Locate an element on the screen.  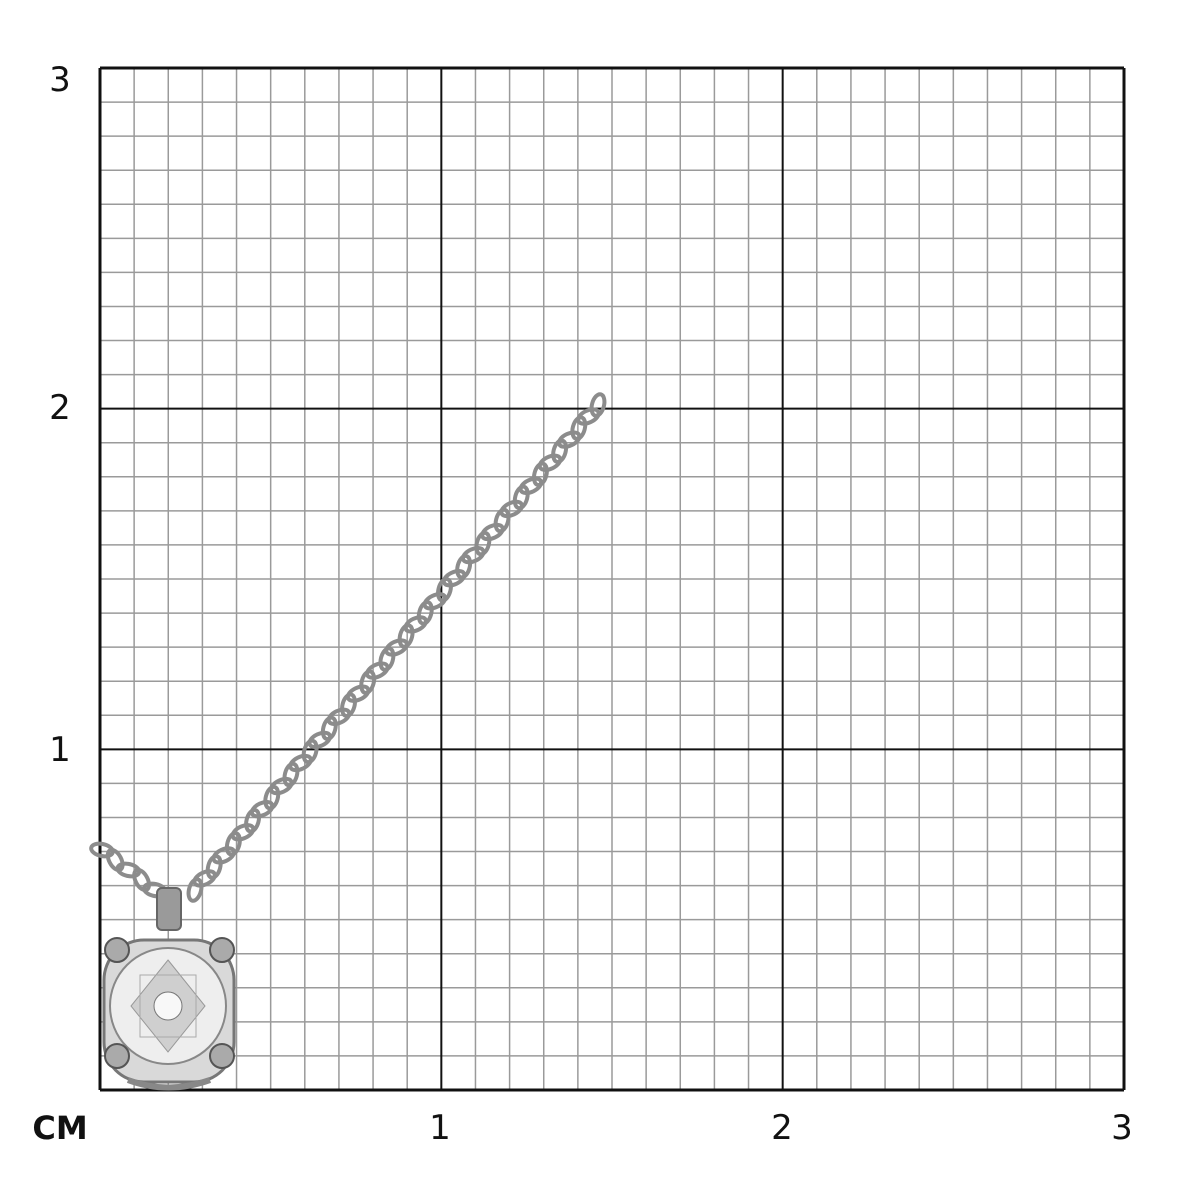
pendant-bail is located at coordinates (169, 909).